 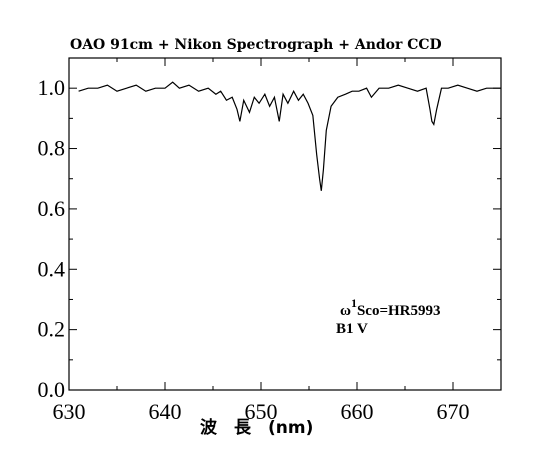 I want to click on star-name: Sco=HR5993, so click(x=399, y=311).